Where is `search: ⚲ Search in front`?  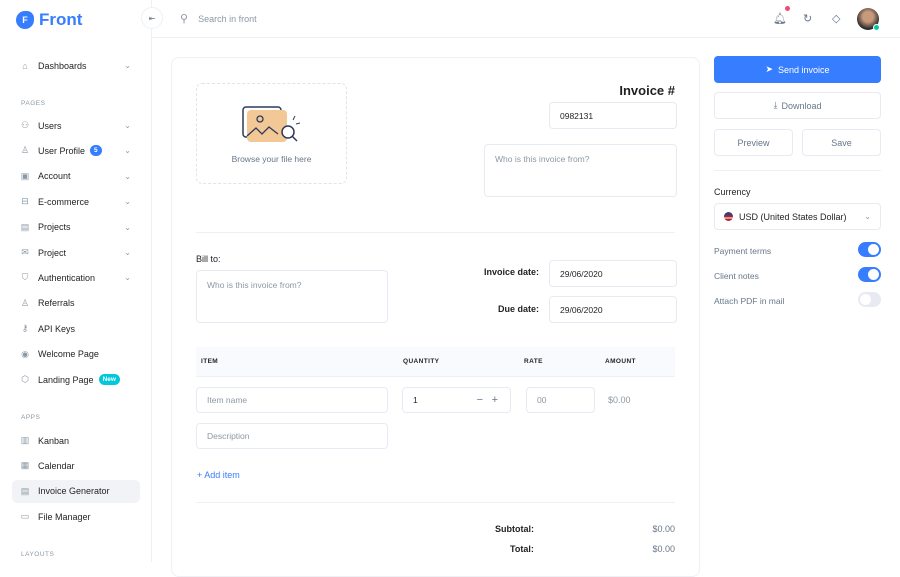
search: ⚲ Search in front is located at coordinates (218, 18).